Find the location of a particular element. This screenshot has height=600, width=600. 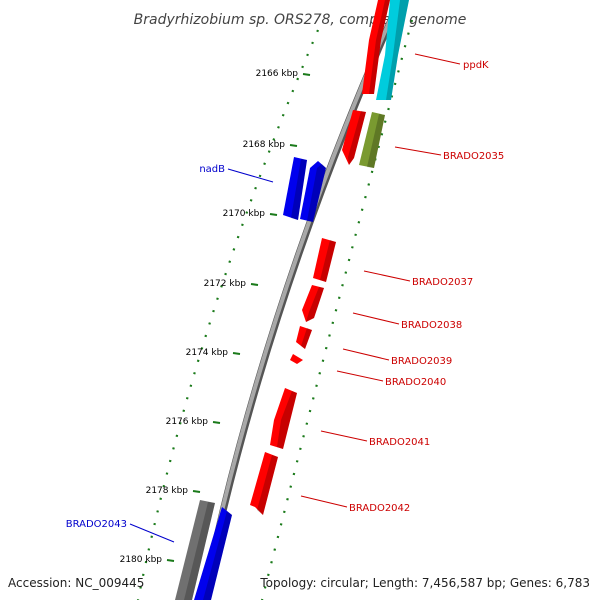

gene-BRADO2043-shade is located at coordinates (199, 551).